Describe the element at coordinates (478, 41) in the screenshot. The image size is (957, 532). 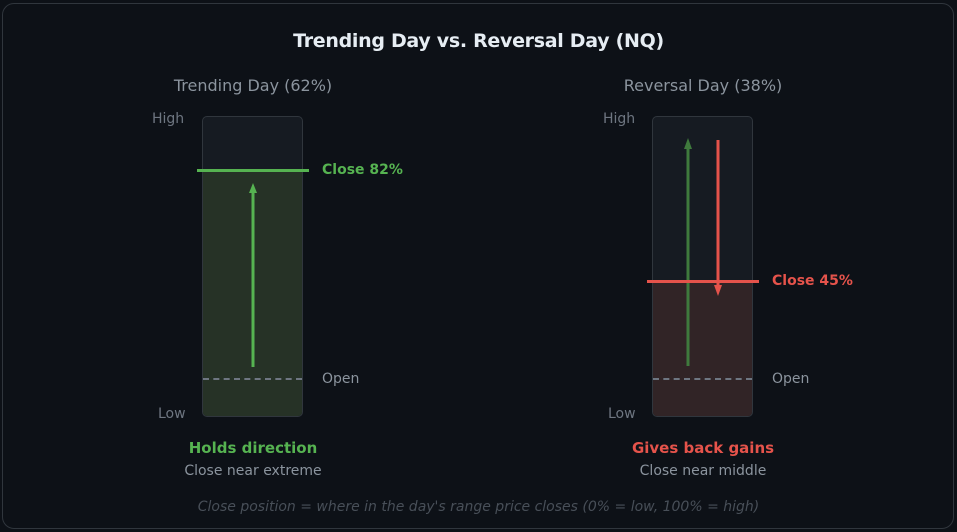
I see `diagram-title: Trending Day vs. Reversal Day (NQ)` at that location.